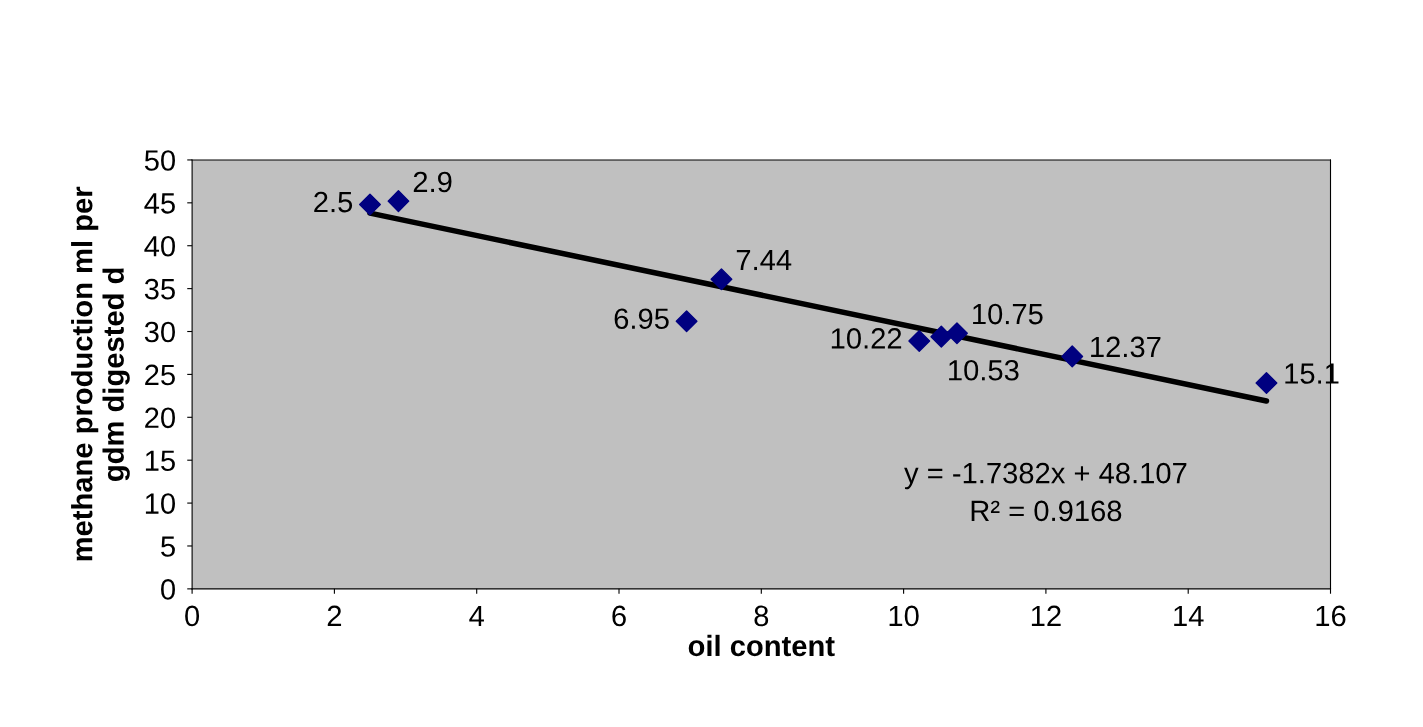 The image size is (1423, 727). I want to click on y-axis-title: methane production ml per gdm digested d, so click(100, 373).